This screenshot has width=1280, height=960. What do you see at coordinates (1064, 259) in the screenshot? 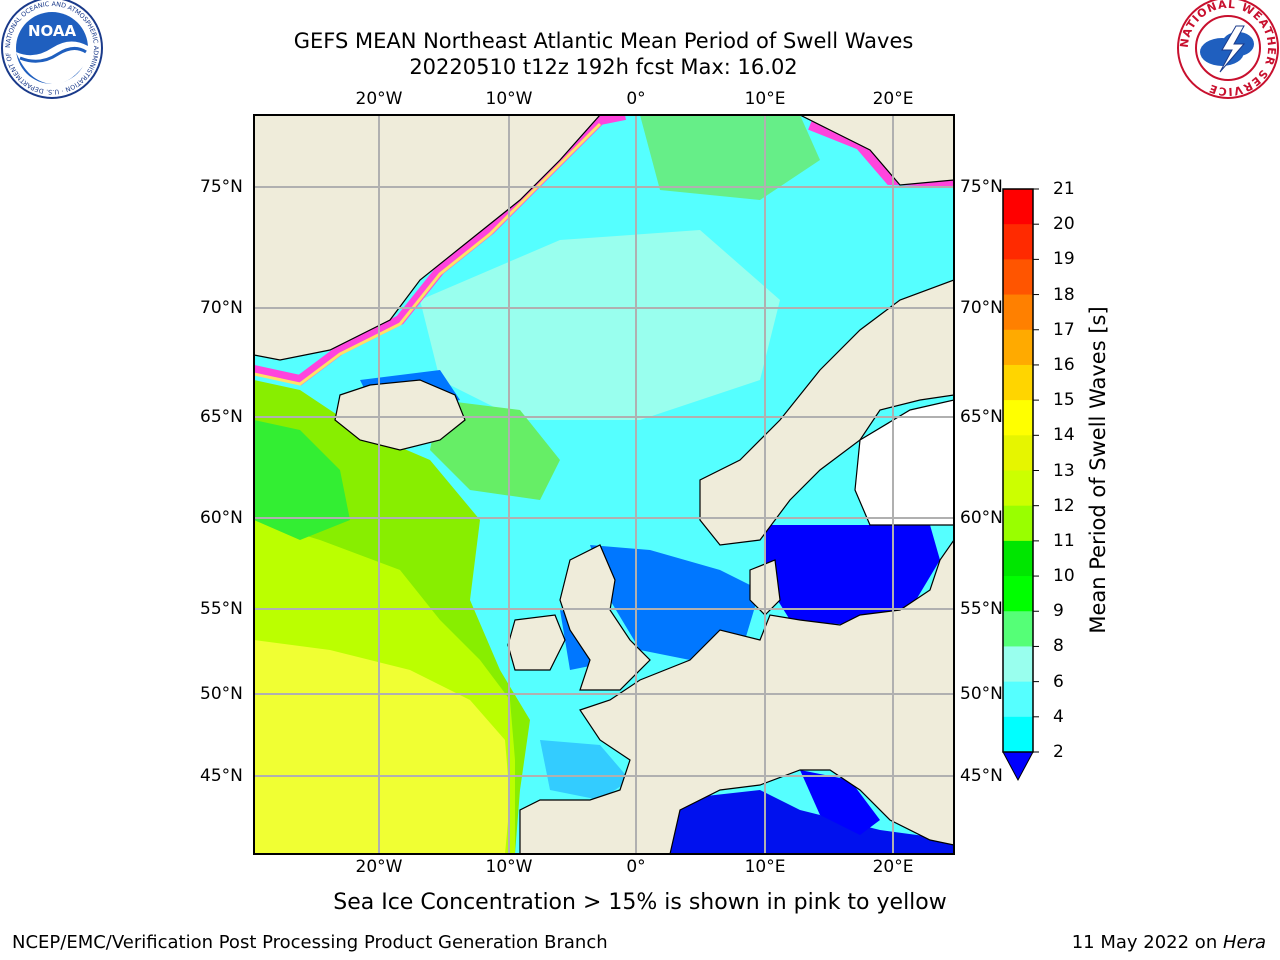
I see `colorbar-tick-label: 19` at bounding box center [1064, 259].